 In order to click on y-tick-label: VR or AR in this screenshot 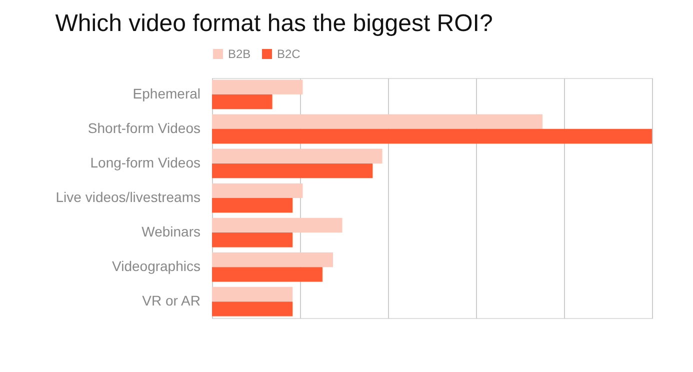, I will do `click(171, 300)`.